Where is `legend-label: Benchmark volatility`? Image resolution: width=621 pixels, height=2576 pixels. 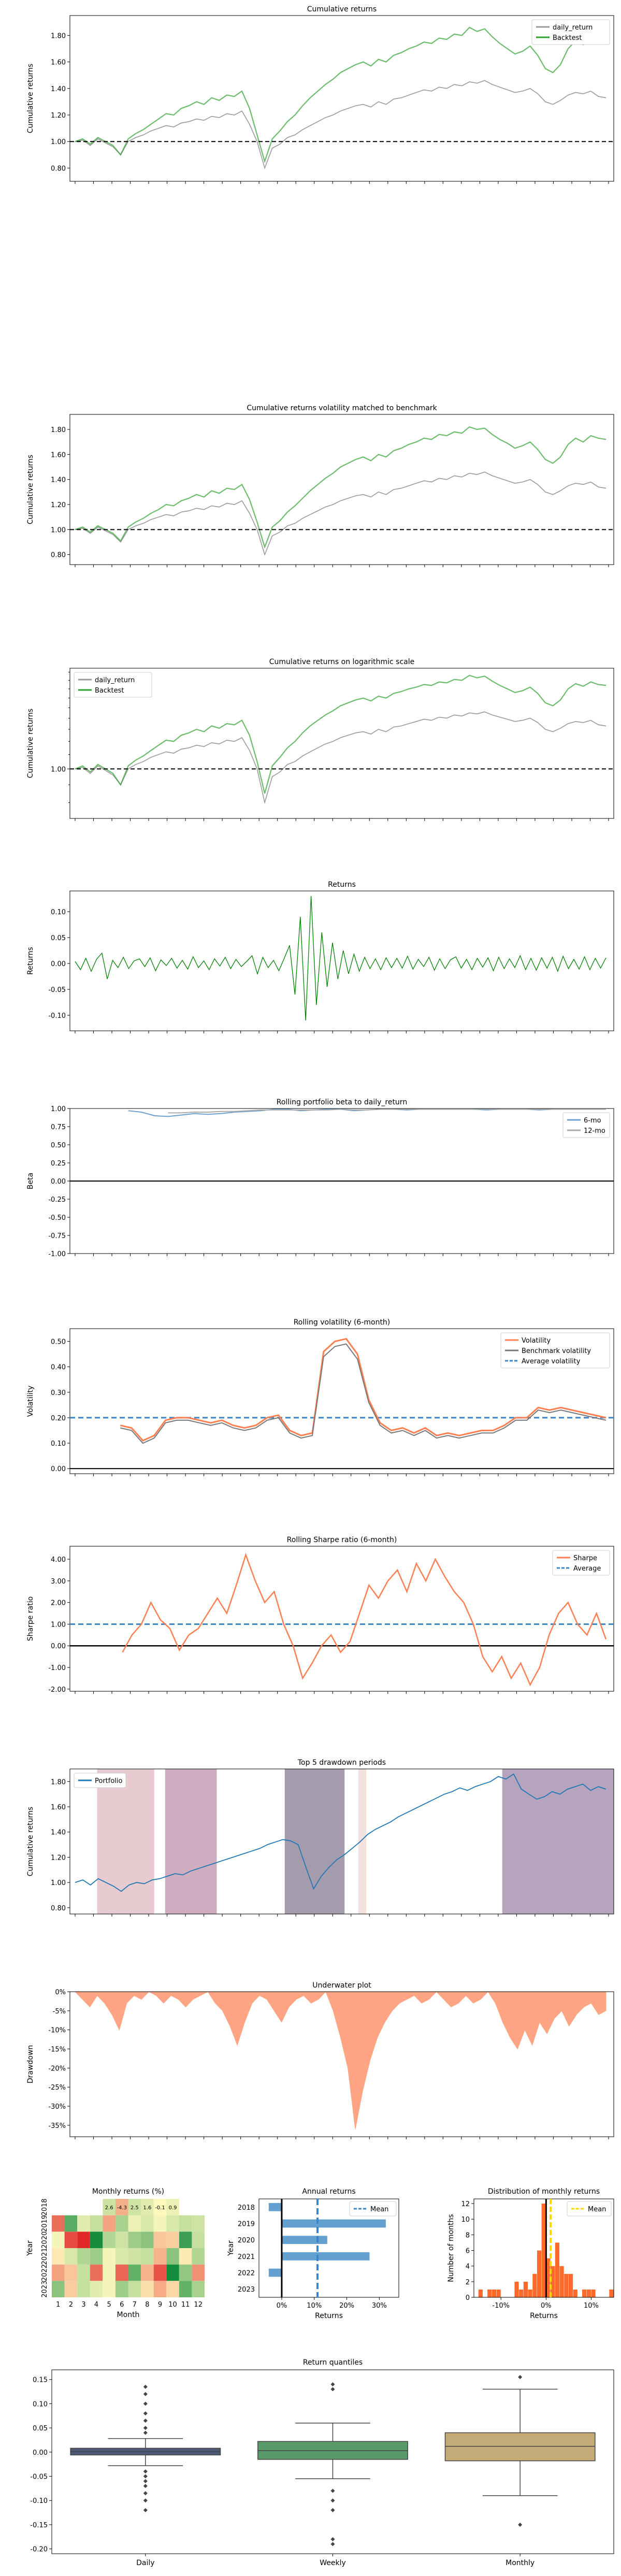 legend-label: Benchmark volatility is located at coordinates (556, 1351).